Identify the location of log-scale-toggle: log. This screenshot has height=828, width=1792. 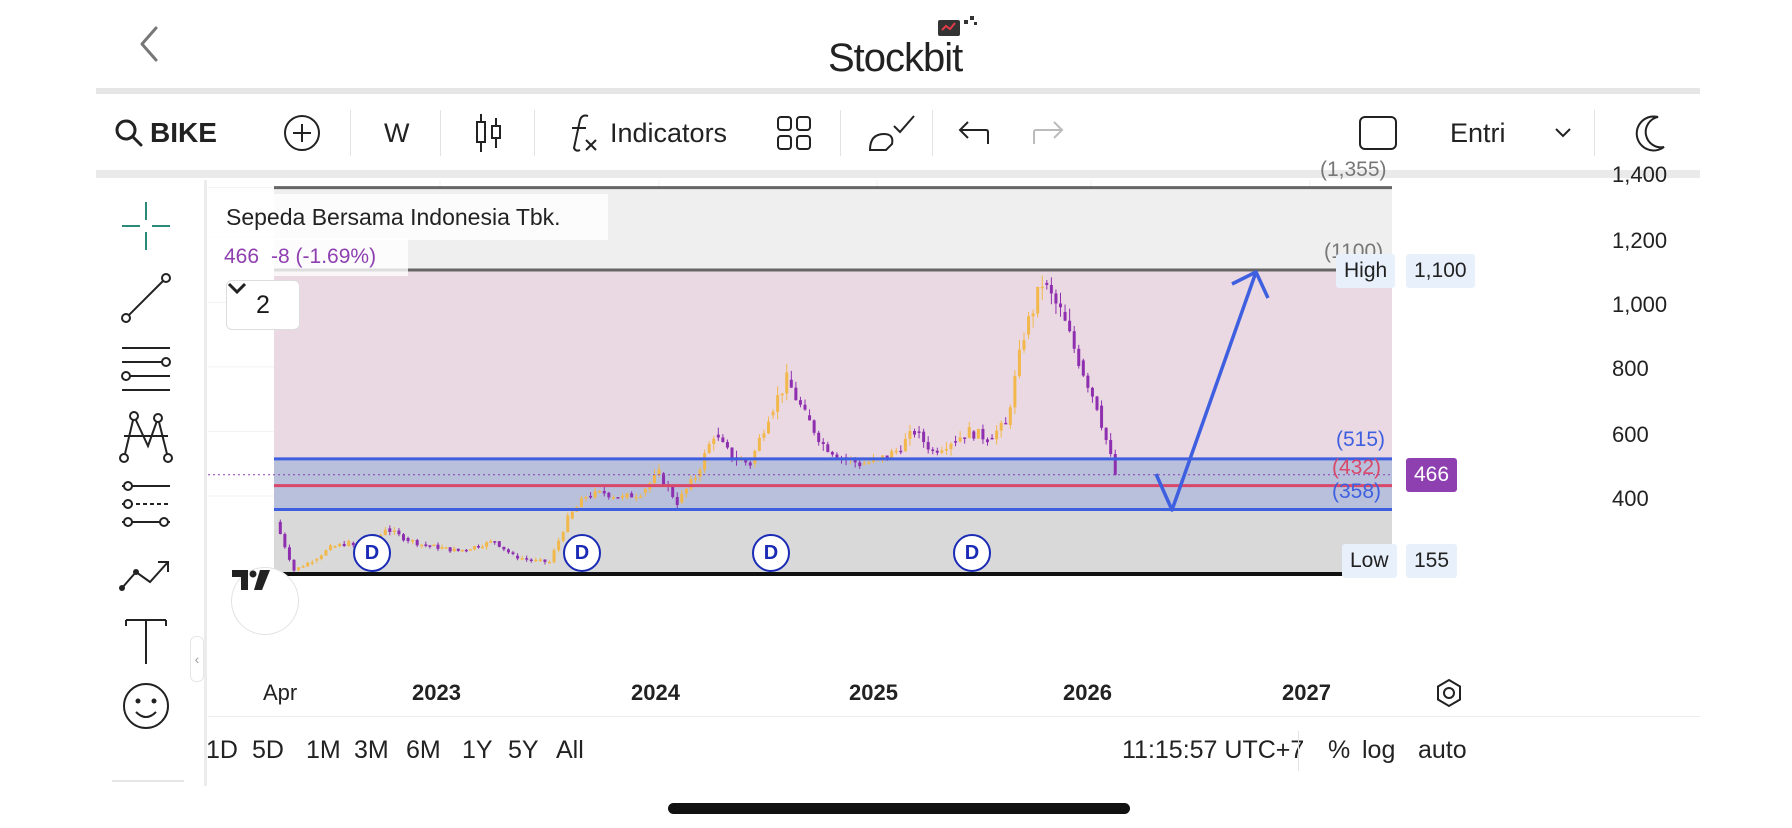
(1379, 750).